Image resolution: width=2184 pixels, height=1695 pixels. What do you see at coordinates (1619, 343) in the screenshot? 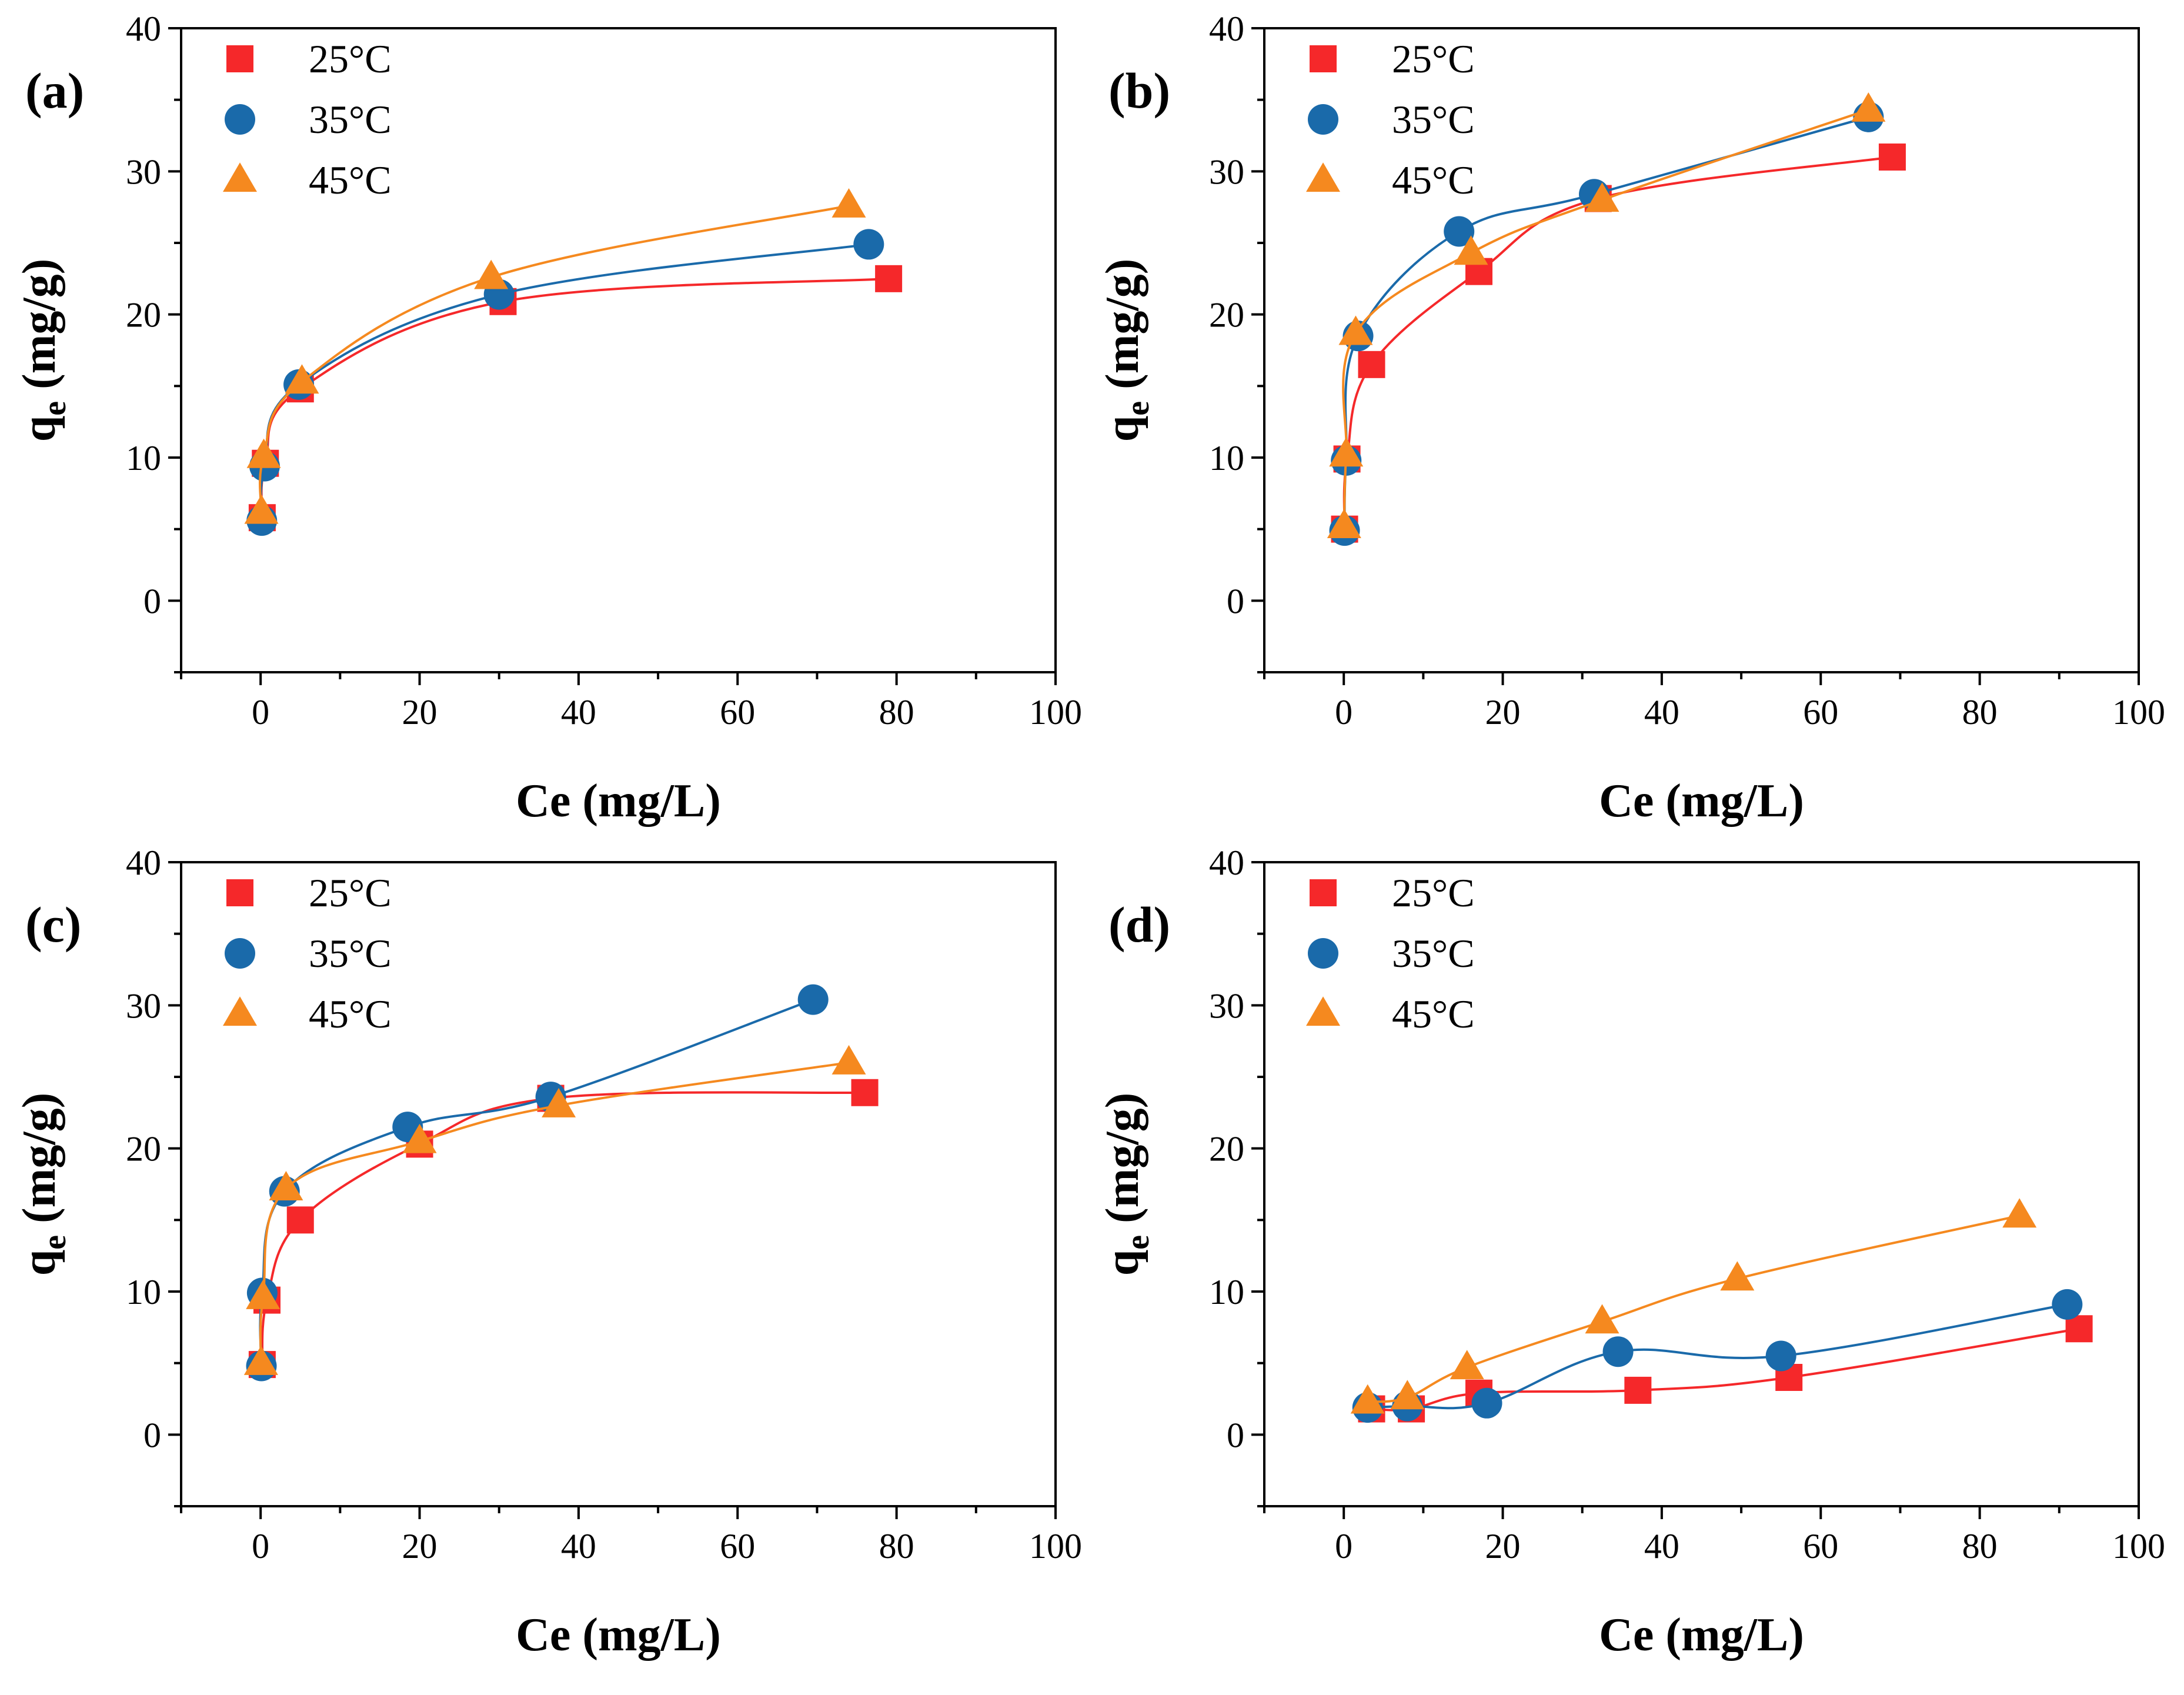
I see `series-25C` at bounding box center [1619, 343].